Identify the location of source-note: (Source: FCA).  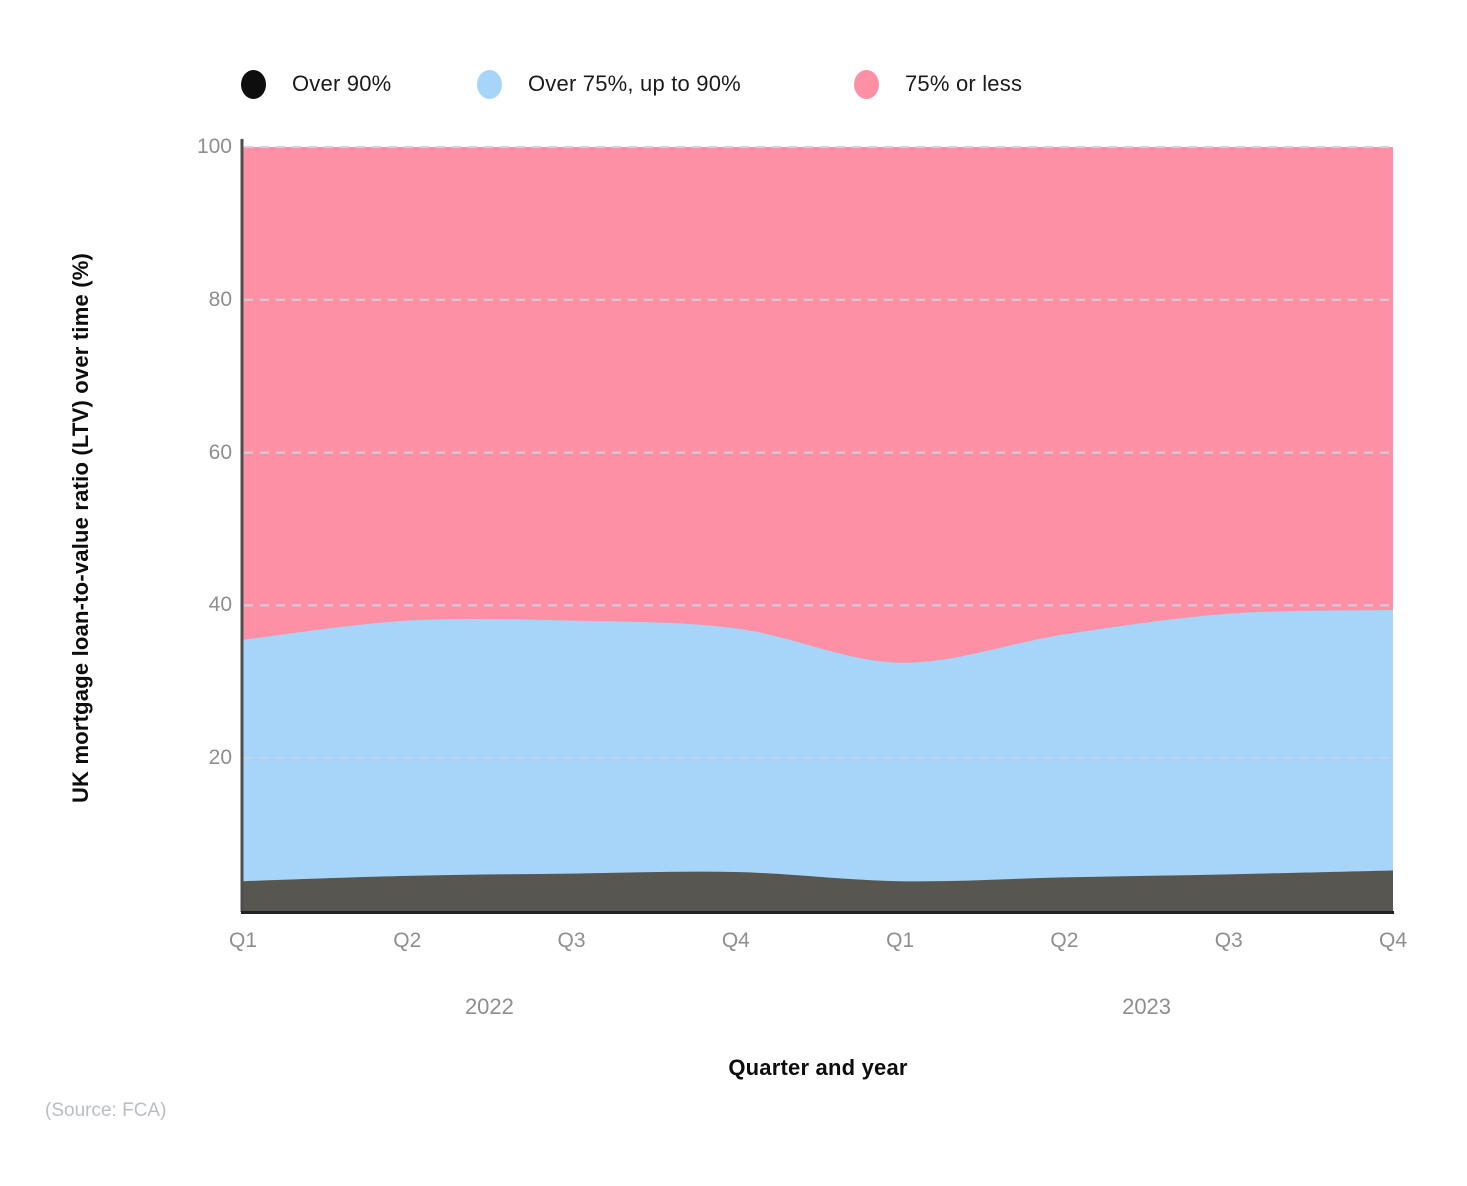
(106, 1110).